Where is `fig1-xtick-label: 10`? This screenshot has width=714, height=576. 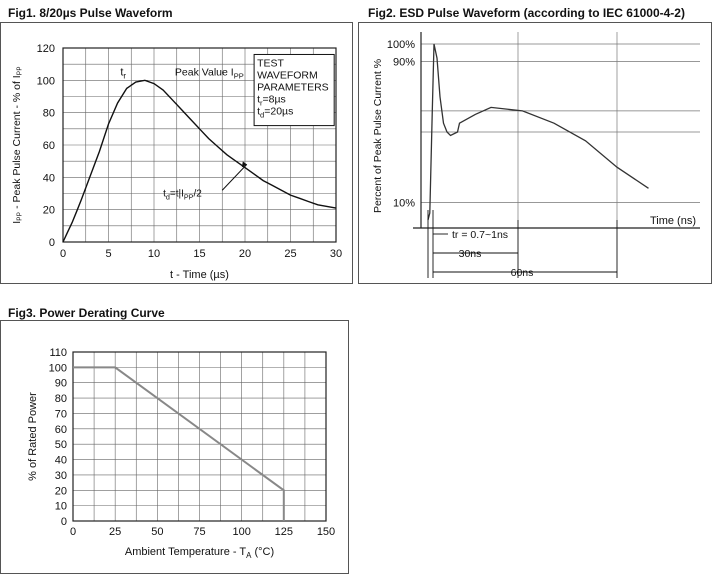 fig1-xtick-label: 10 is located at coordinates (154, 254).